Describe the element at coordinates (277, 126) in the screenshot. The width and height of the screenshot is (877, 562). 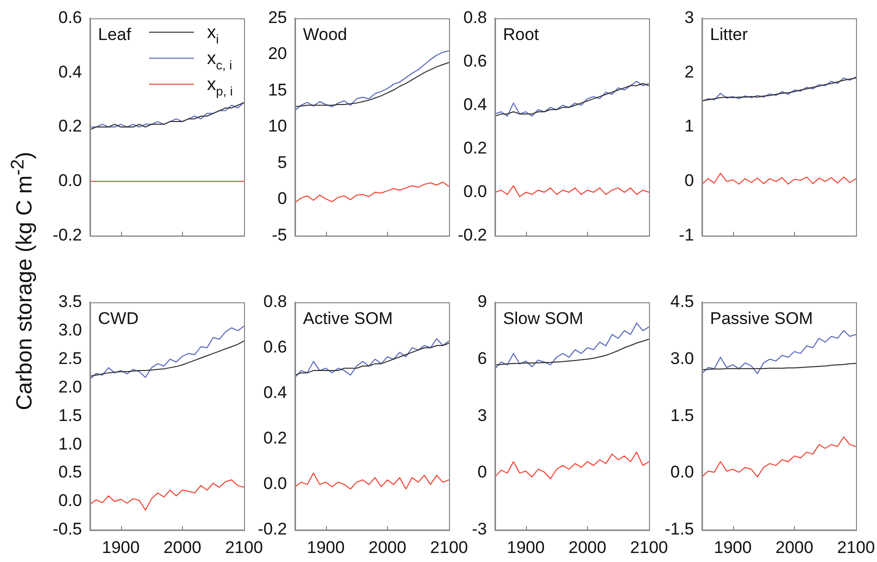
I see `y-tick-label: 10` at that location.